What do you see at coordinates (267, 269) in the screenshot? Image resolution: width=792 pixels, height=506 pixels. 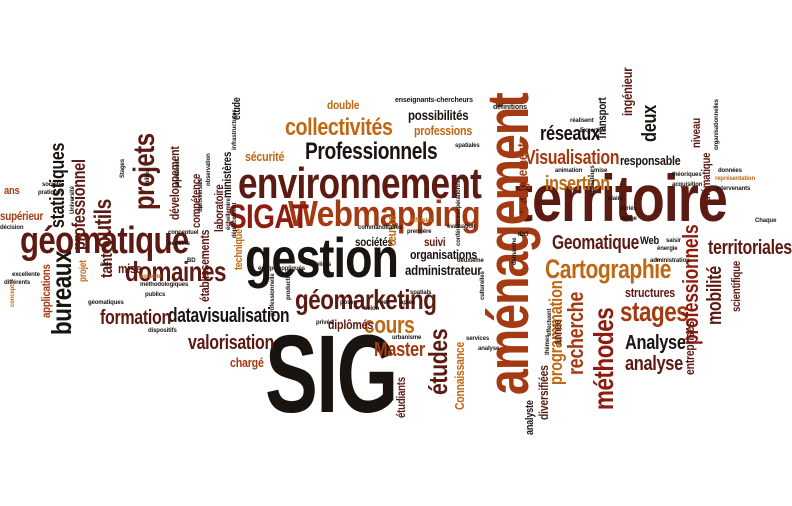 I see `word-equipe: équipe` at bounding box center [267, 269].